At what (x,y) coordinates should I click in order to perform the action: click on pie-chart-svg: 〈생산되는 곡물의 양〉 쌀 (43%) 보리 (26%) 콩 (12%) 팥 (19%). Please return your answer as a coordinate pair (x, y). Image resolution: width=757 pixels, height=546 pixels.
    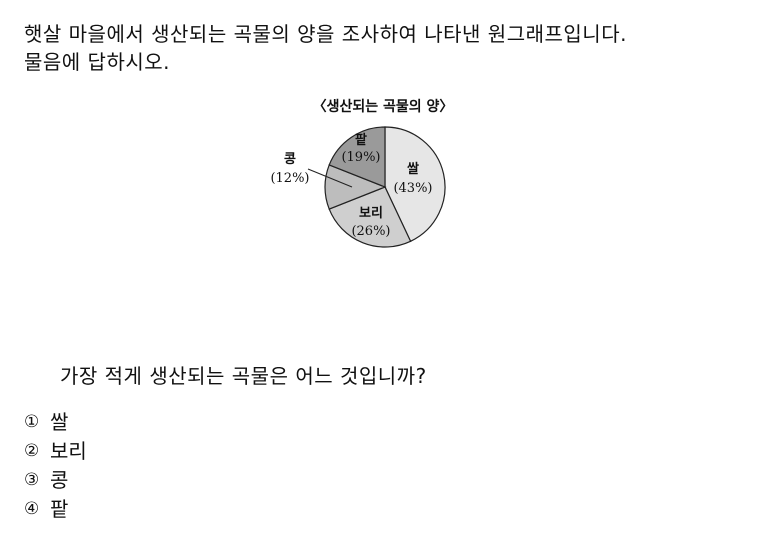
    Looking at the image, I should click on (362, 173).